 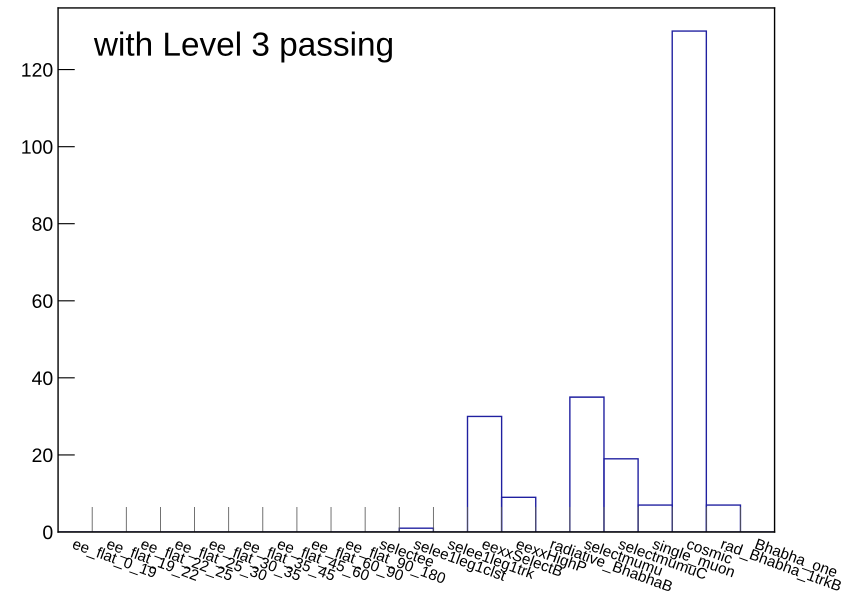 What do you see at coordinates (243, 47) in the screenshot?
I see `text: with Level 3 passing` at bounding box center [243, 47].